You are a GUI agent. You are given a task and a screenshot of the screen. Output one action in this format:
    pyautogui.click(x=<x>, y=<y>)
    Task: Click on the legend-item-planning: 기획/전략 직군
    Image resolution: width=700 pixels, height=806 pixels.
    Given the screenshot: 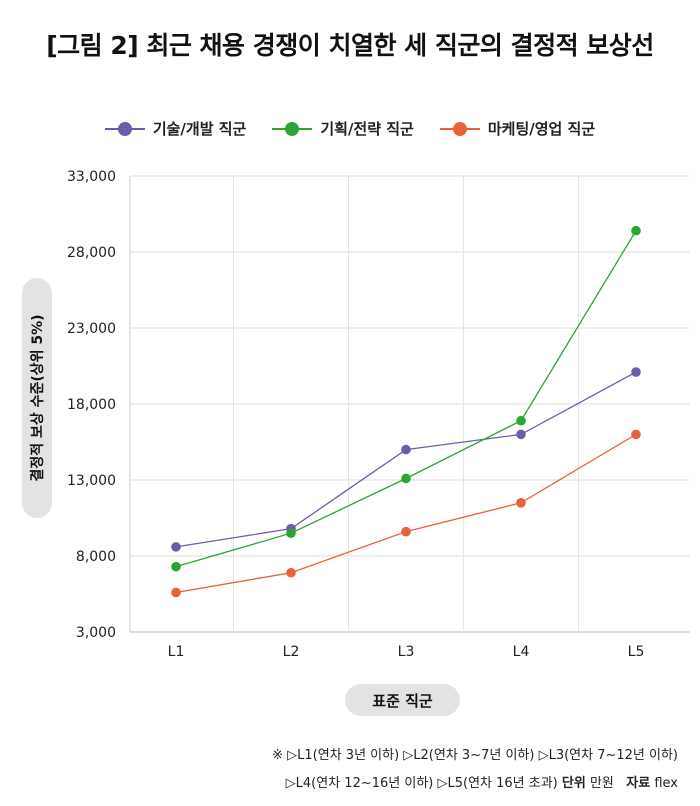 What is the action you would take?
    pyautogui.click(x=343, y=128)
    